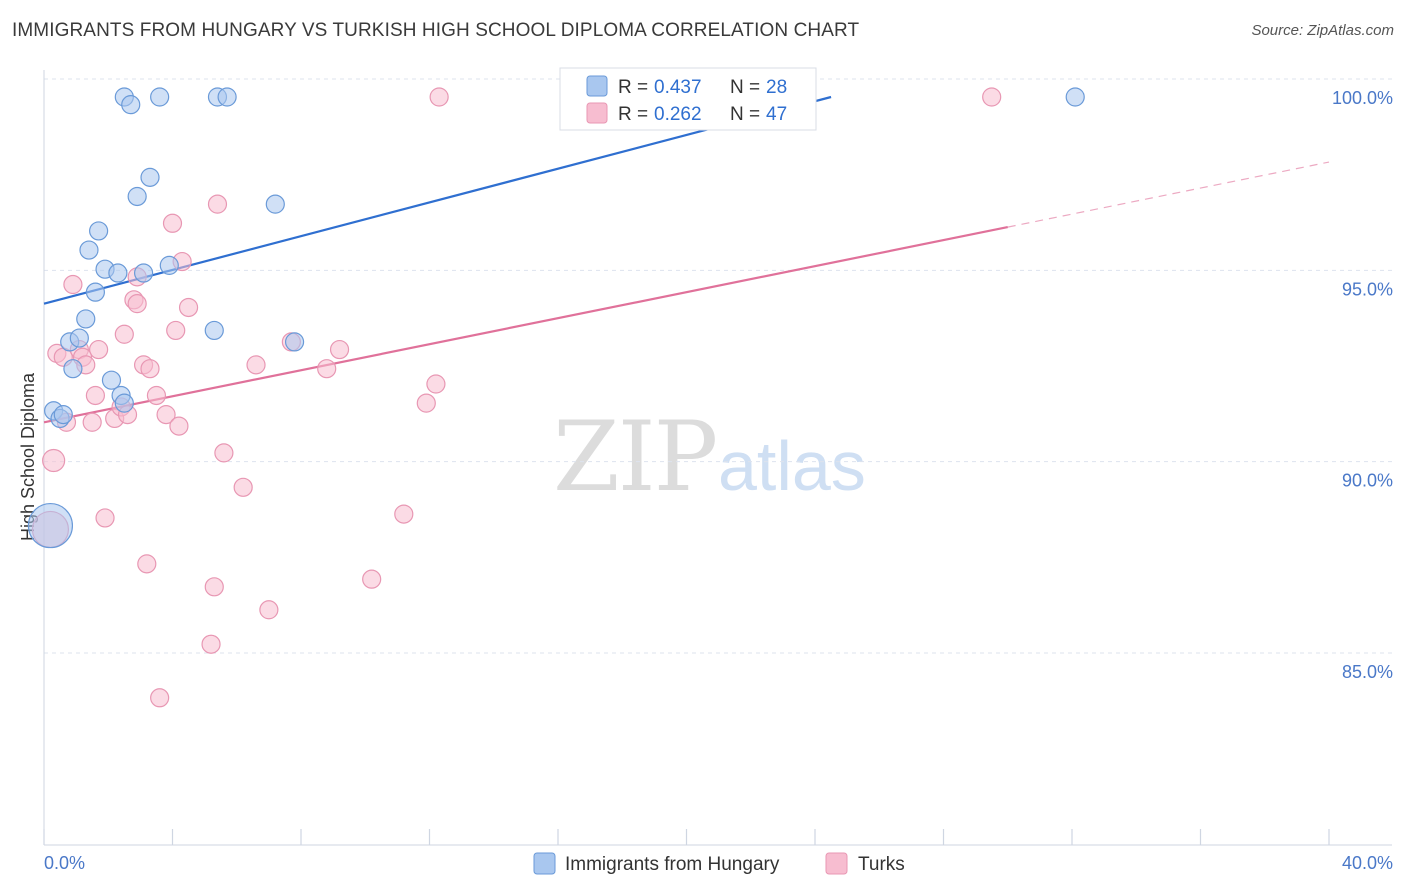 Image resolution: width=1406 pixels, height=892 pixels. I want to click on legend-n-label-hungary: N =, so click(745, 87).